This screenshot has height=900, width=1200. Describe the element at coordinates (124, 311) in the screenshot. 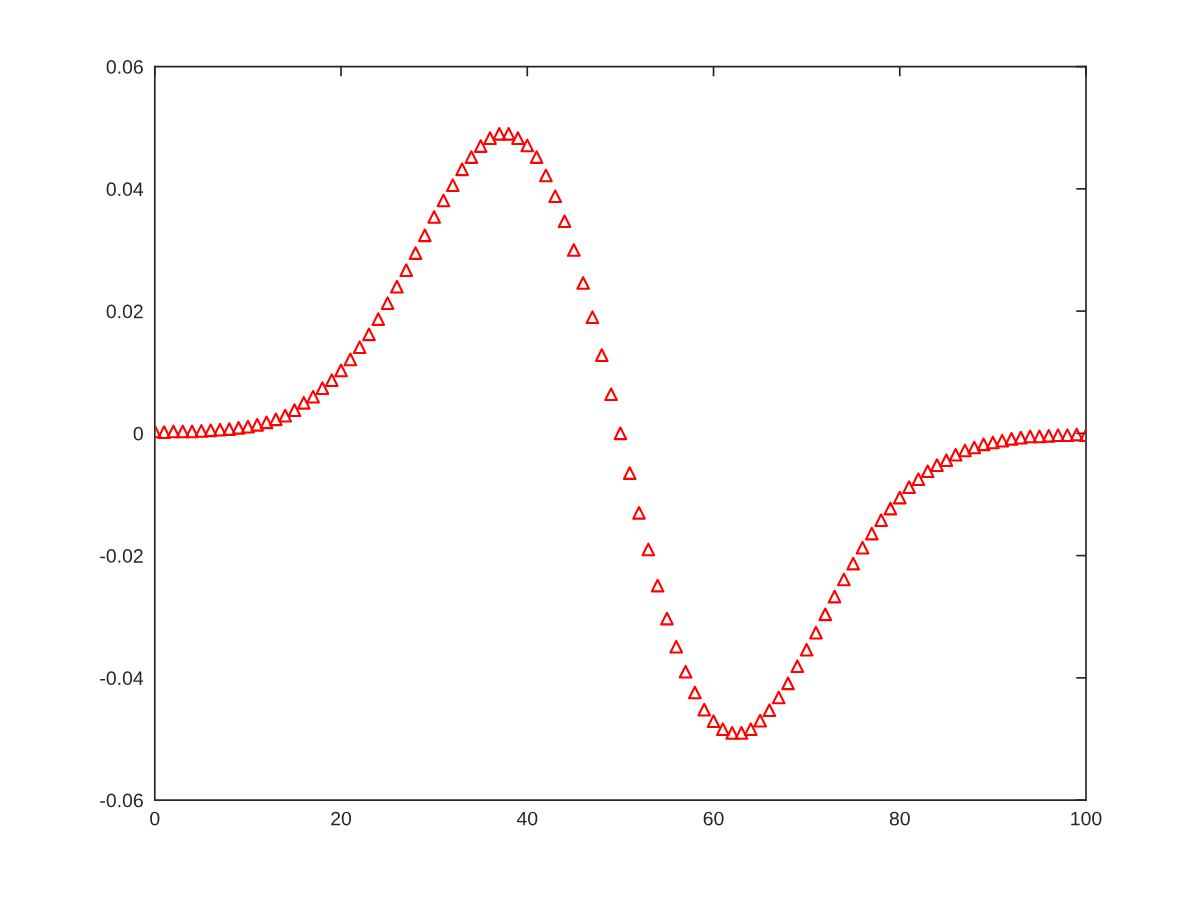

I see `y-tick-label: 0.02` at that location.